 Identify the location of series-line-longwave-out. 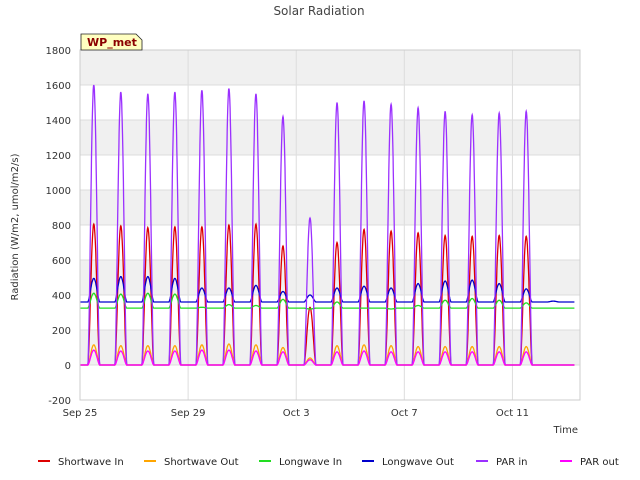
(327, 289).